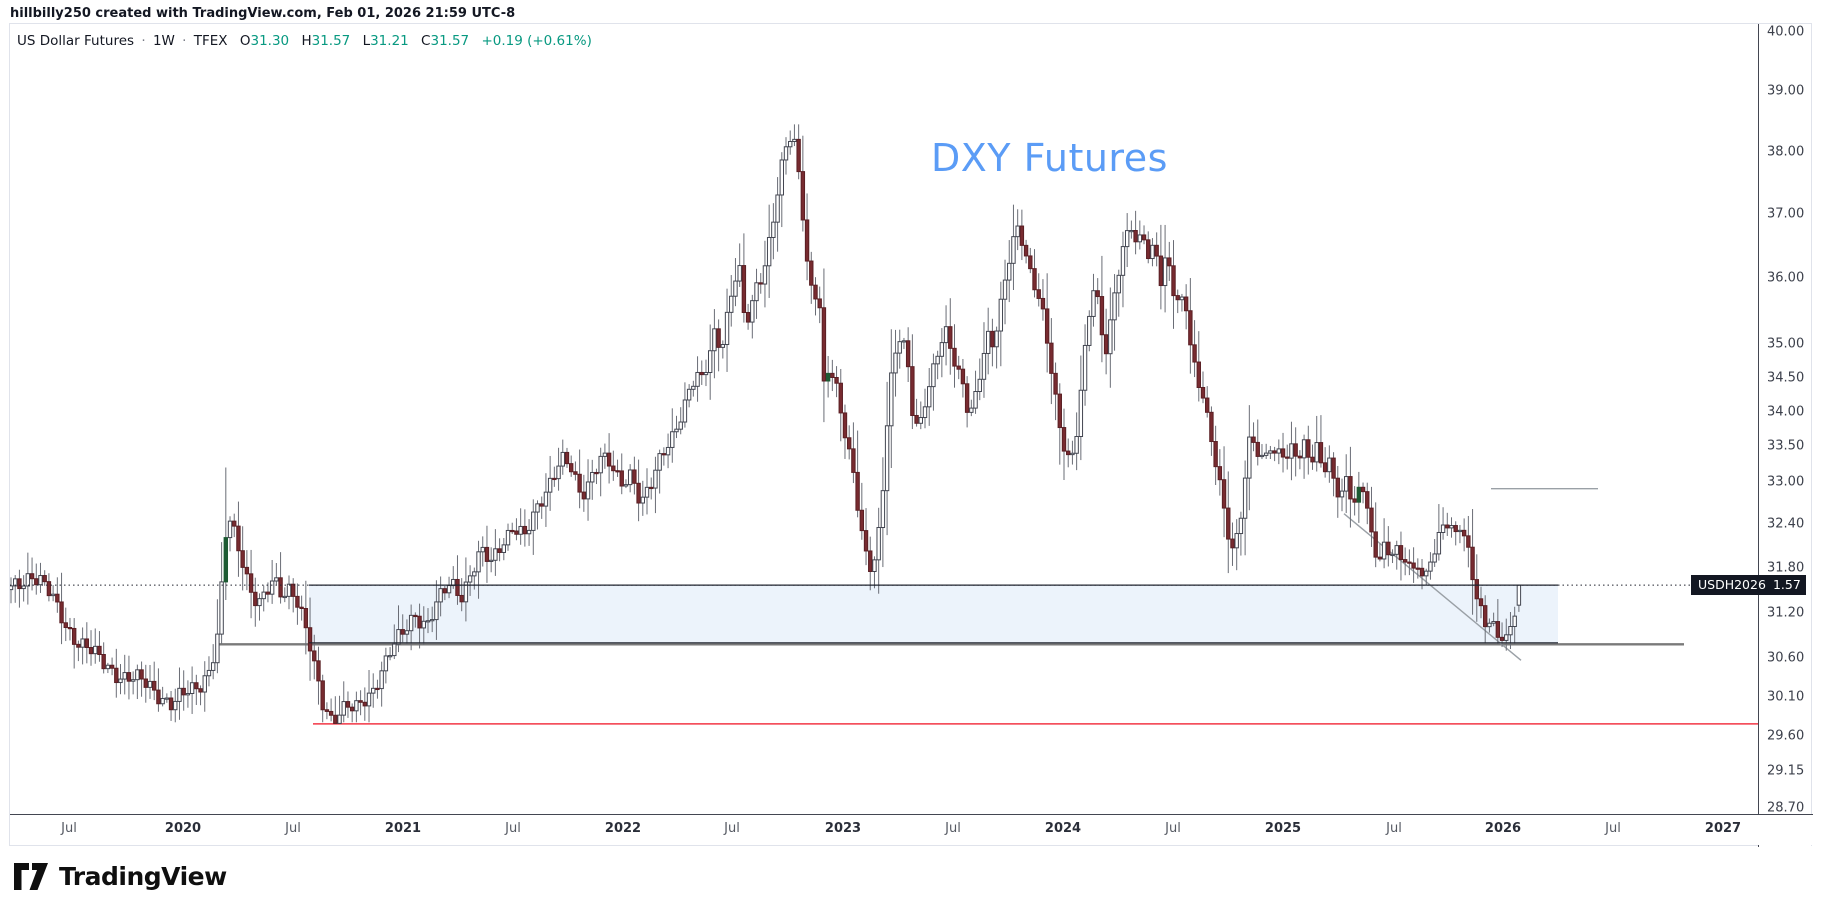 Image resolution: width=1826 pixels, height=914 pixels. Describe the element at coordinates (1283, 828) in the screenshot. I see `time-tick-year: 2025` at that location.